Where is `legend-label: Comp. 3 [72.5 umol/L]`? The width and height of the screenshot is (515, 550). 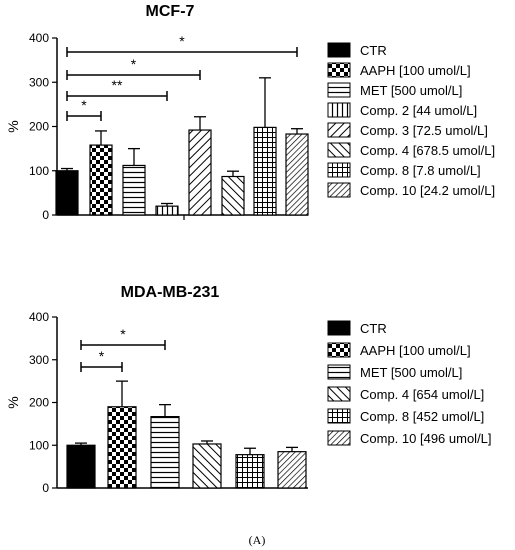
legend-label: Comp. 3 [72.5 umol/L] is located at coordinates (424, 130).